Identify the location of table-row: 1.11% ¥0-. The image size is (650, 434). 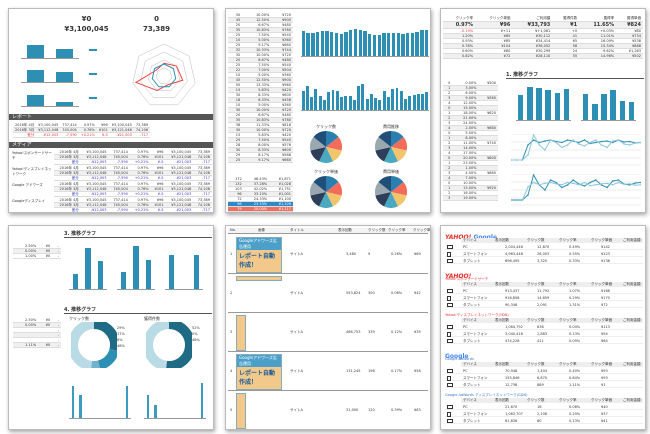
(37, 345).